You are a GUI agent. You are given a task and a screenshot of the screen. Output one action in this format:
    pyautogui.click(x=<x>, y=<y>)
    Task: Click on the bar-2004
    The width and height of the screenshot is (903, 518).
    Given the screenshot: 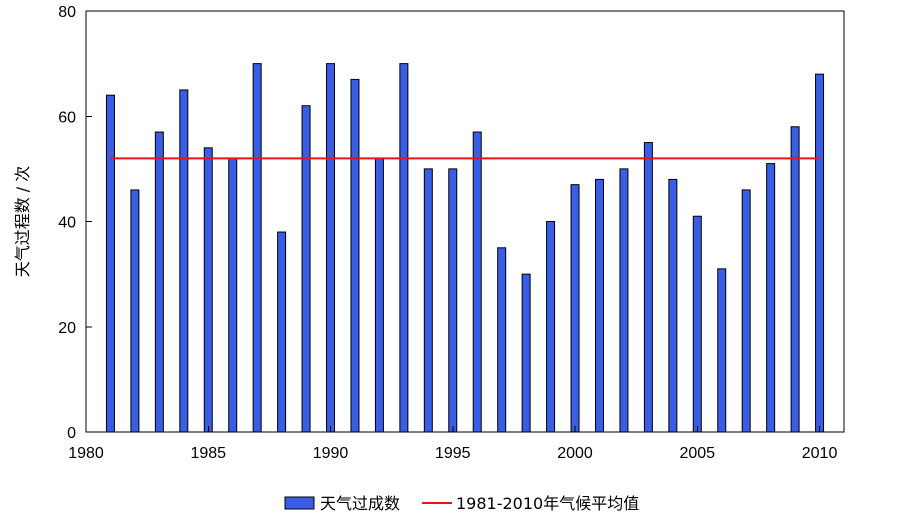 What is the action you would take?
    pyautogui.click(x=673, y=305)
    